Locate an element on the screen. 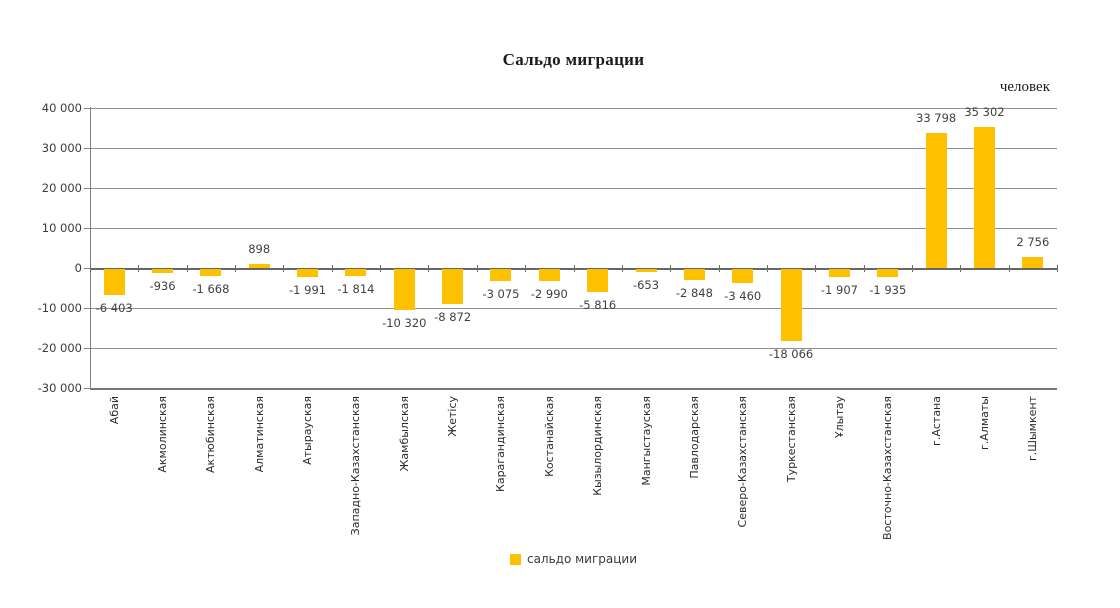 Image resolution: width=1120 pixels, height=608 pixels. chart-legend: сальдо миграции is located at coordinates (573, 559).